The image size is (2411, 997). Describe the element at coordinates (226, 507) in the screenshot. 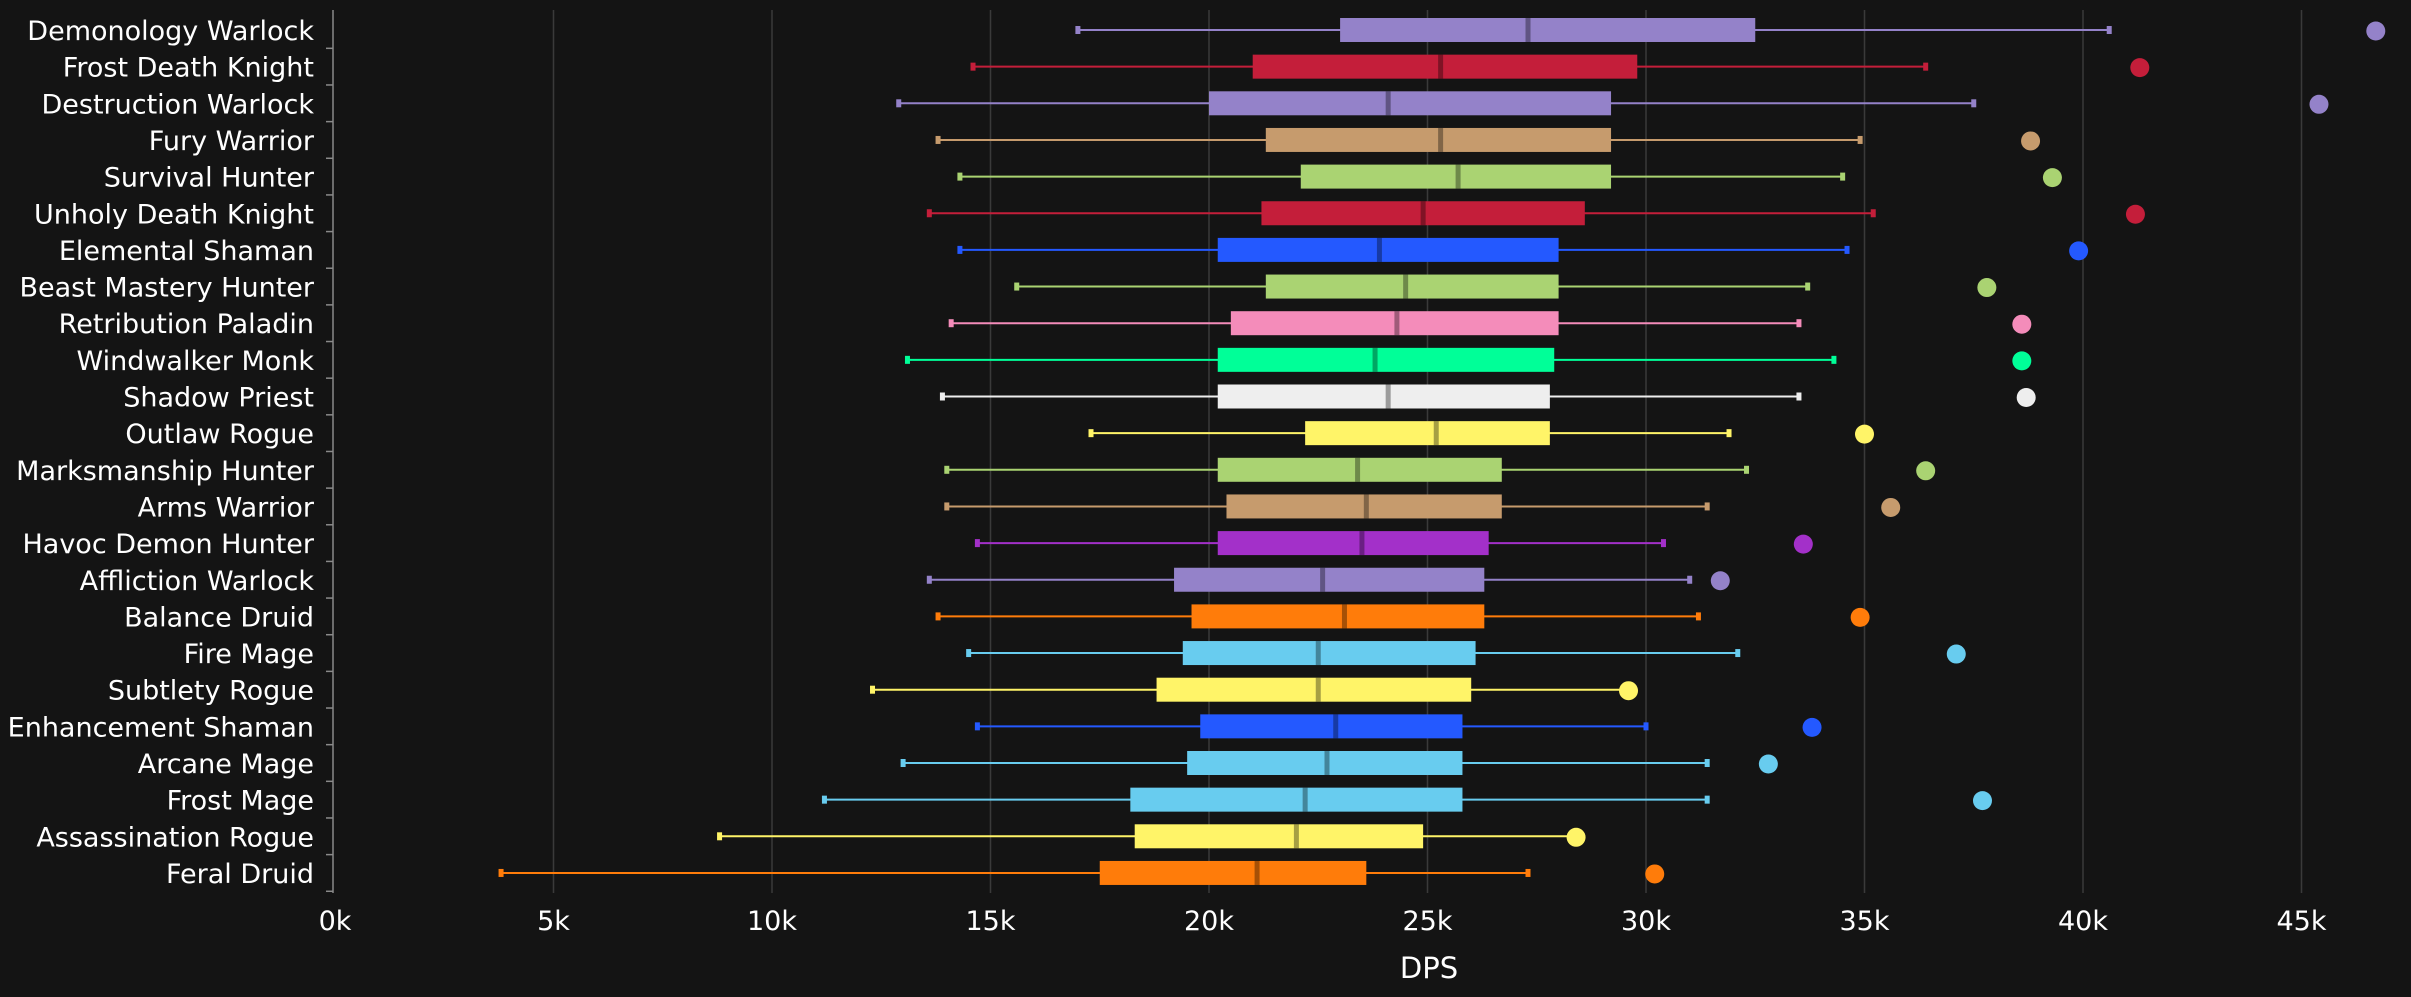

I see `category-label: Arms Warrior` at that location.